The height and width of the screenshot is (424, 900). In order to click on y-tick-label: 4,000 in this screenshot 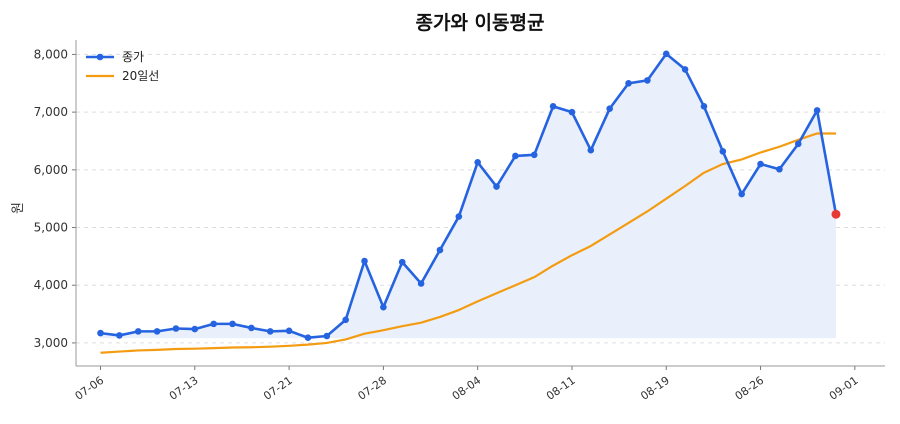, I will do `click(51, 285)`.